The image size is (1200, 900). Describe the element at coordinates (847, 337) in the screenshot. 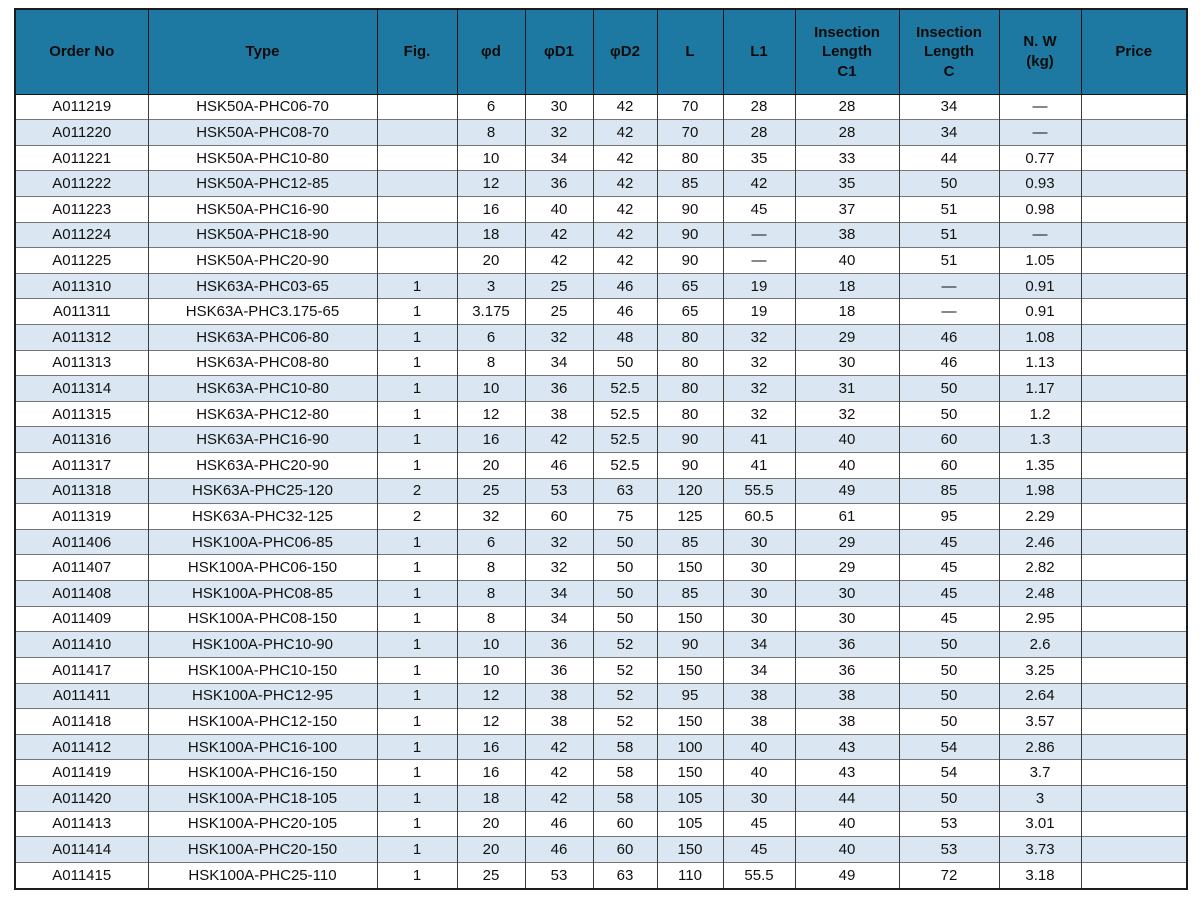

I see `cell-insection_length_c1: 29` at that location.